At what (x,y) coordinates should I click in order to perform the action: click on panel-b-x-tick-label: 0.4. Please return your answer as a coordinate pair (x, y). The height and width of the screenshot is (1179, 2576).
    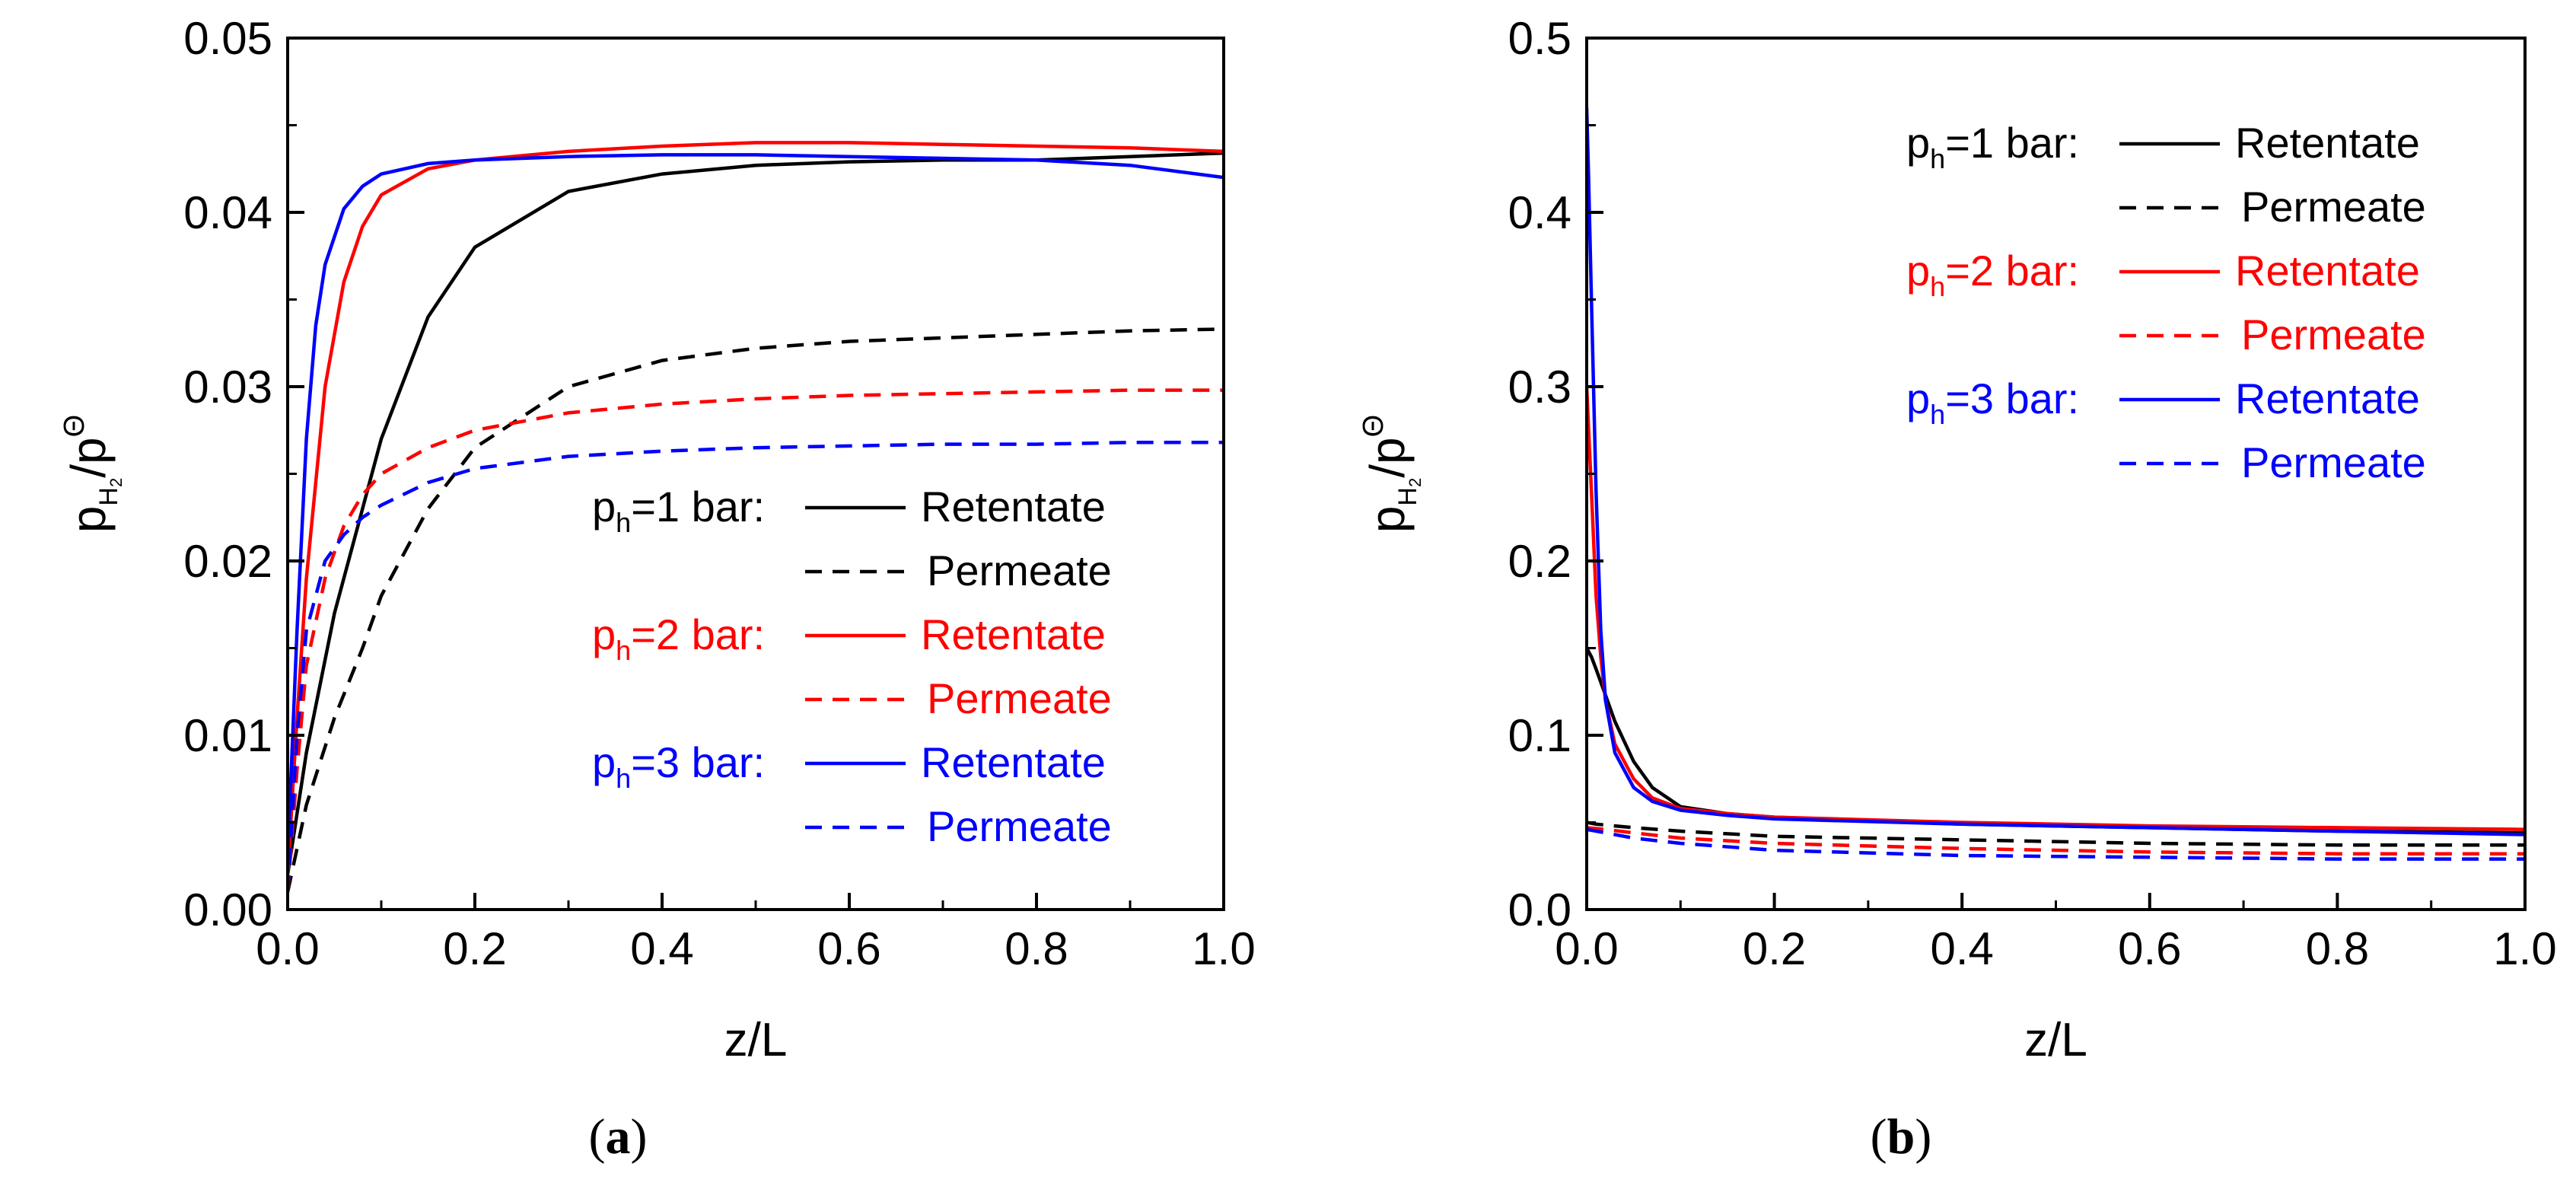
    Looking at the image, I should click on (1962, 948).